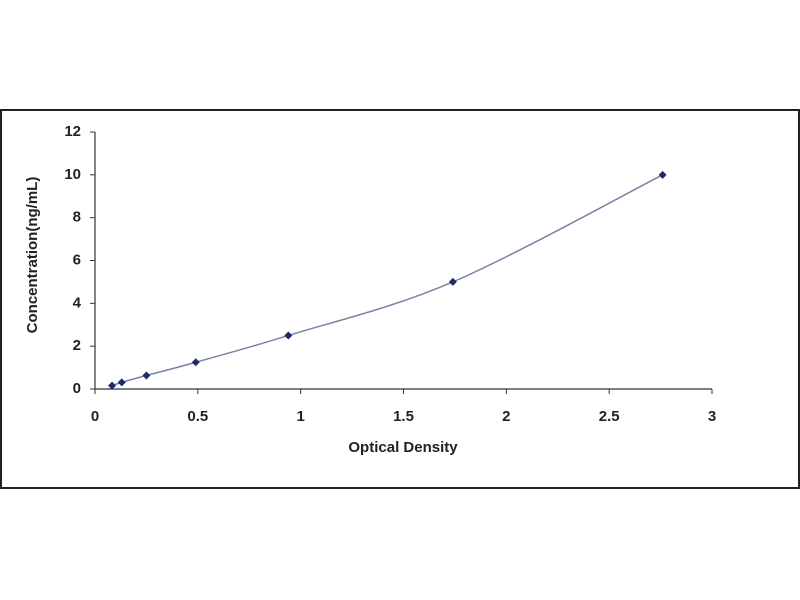 Image resolution: width=800 pixels, height=600 pixels. Describe the element at coordinates (72, 131) in the screenshot. I see `y-tick-label: 12` at that location.